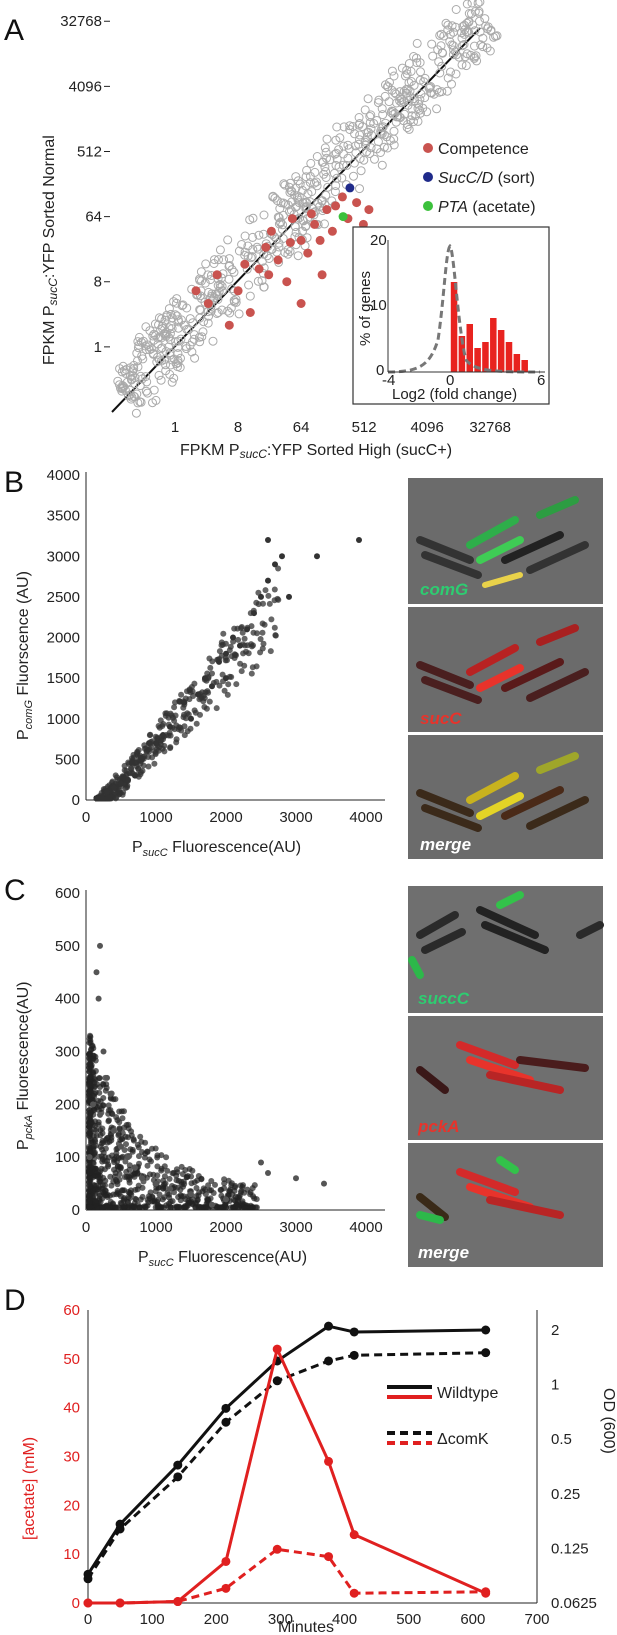  What do you see at coordinates (505, 1078) in the screenshot?
I see `micro-image-c2: pckA` at bounding box center [505, 1078].